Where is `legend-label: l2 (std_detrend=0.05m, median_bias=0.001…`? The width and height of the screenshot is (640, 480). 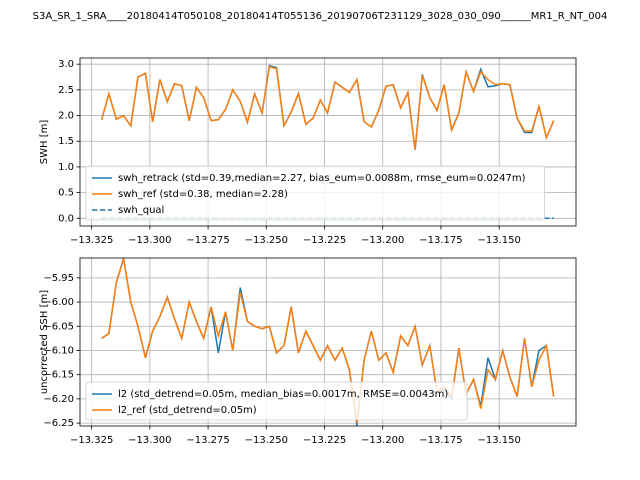
legend-label: l2 (std_detrend=0.05m, median_bias=0.001… is located at coordinates (283, 394).